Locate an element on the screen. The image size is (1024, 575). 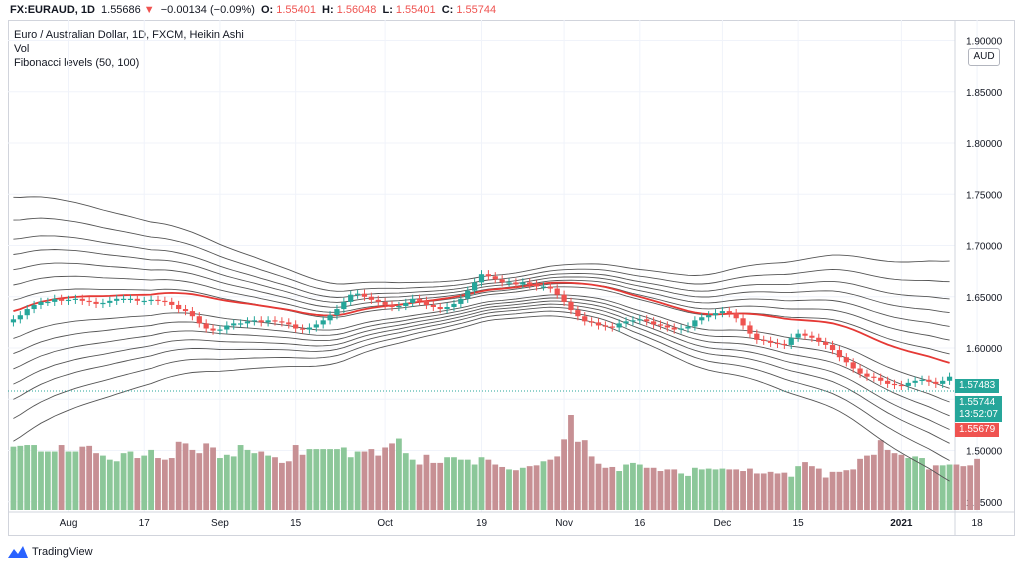
footer-brand: TradingView is located at coordinates (62, 552).